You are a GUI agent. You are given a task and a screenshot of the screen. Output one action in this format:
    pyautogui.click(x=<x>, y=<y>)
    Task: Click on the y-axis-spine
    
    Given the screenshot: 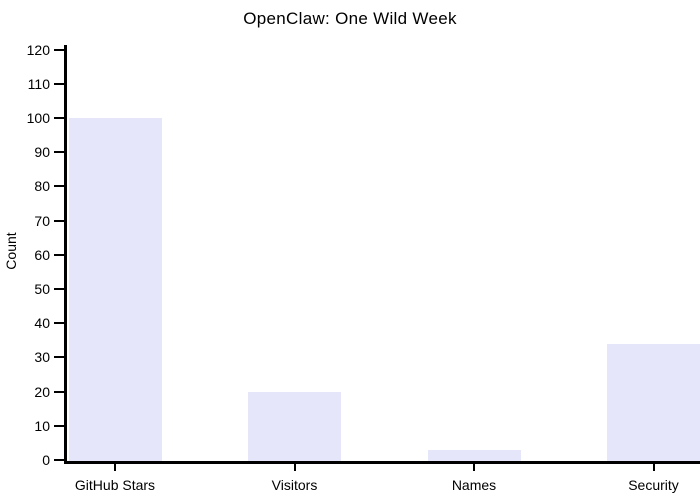 What is the action you would take?
    pyautogui.click(x=65, y=254)
    